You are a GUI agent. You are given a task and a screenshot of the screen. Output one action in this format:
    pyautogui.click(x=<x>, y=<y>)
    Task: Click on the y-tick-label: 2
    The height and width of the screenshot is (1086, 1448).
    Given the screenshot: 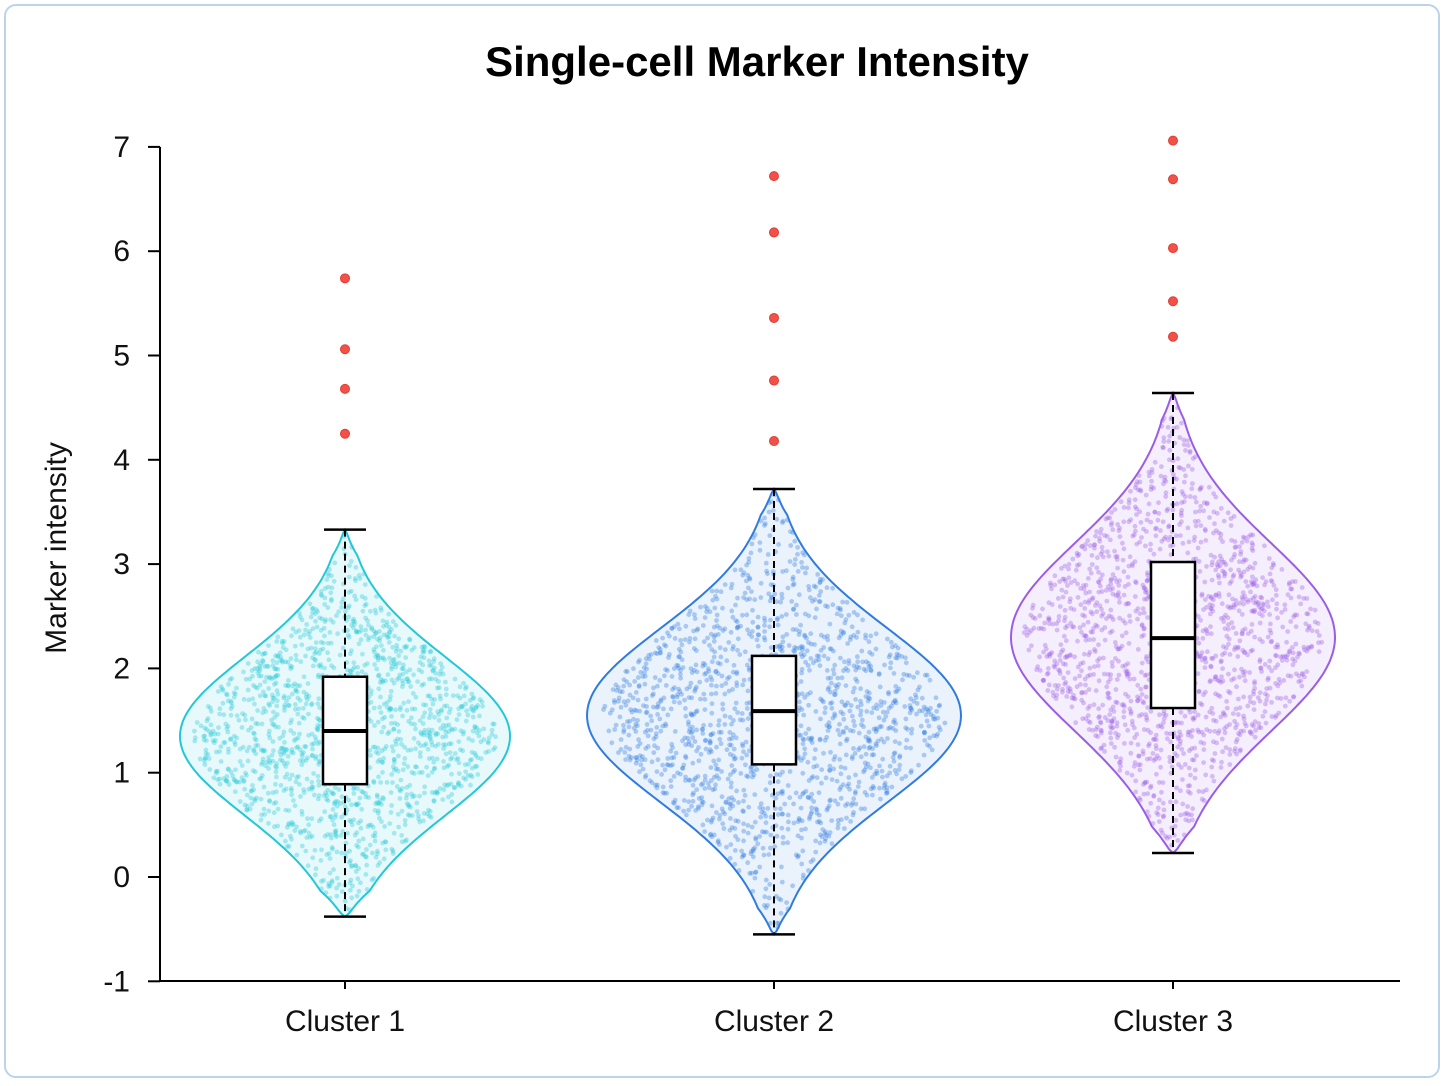 What is the action you would take?
    pyautogui.click(x=121, y=668)
    